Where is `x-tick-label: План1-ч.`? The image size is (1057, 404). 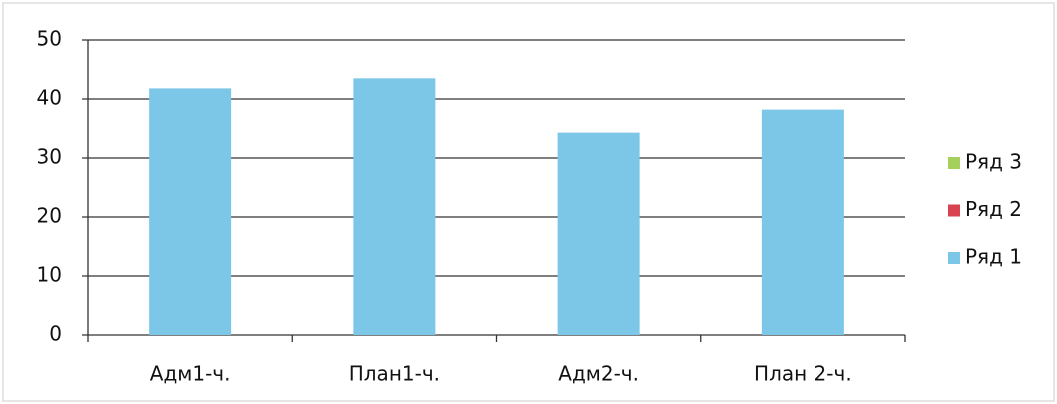 x-tick-label: План1-ч. is located at coordinates (394, 374).